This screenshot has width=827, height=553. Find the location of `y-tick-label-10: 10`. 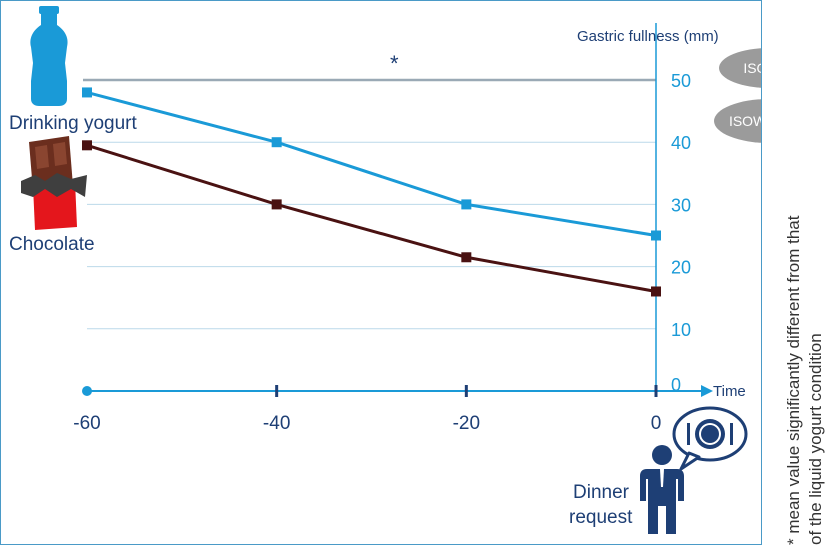

y-tick-label-10: 10 is located at coordinates (681, 330).